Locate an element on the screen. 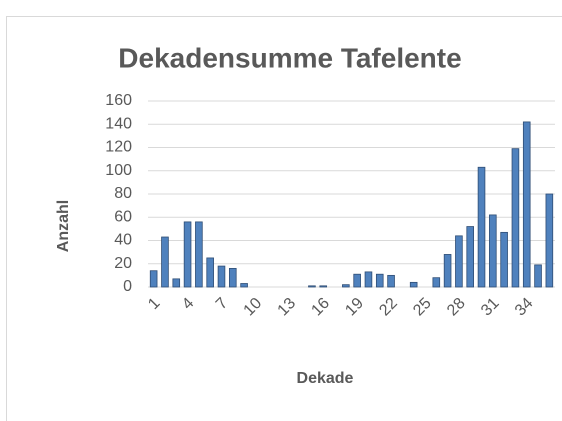  y-tick-label: 120 is located at coordinates (118, 147).